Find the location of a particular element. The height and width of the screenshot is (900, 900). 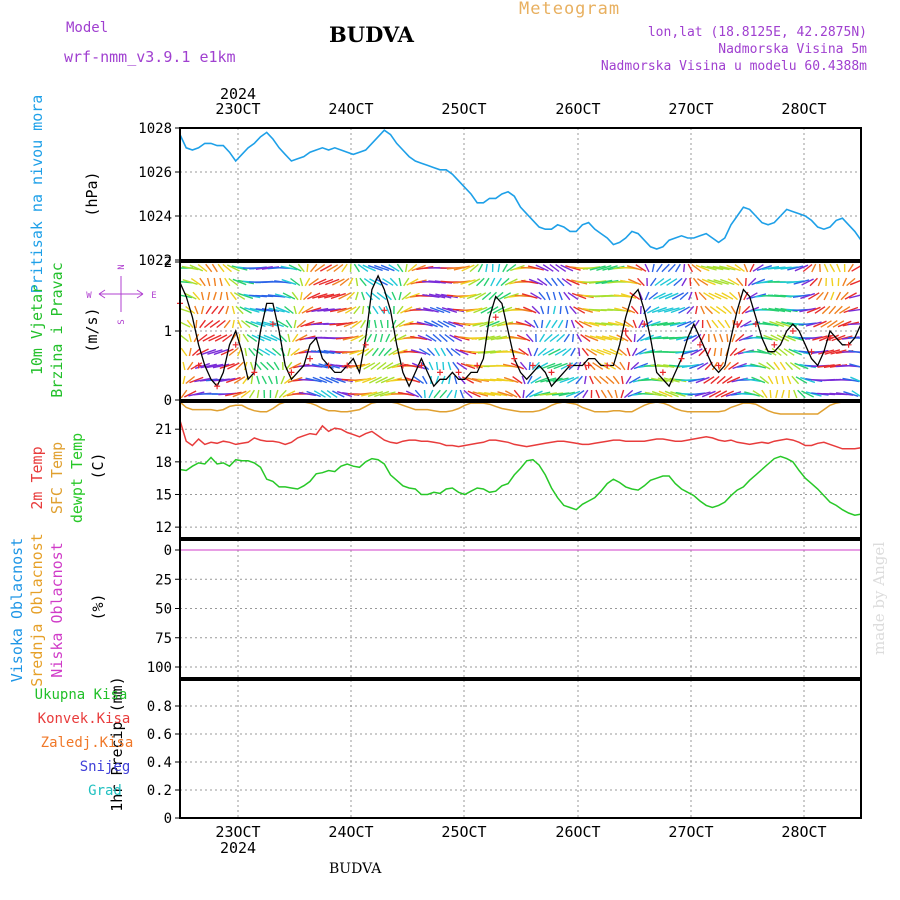

top-date-label: 24OCT is located at coordinates (350, 109).